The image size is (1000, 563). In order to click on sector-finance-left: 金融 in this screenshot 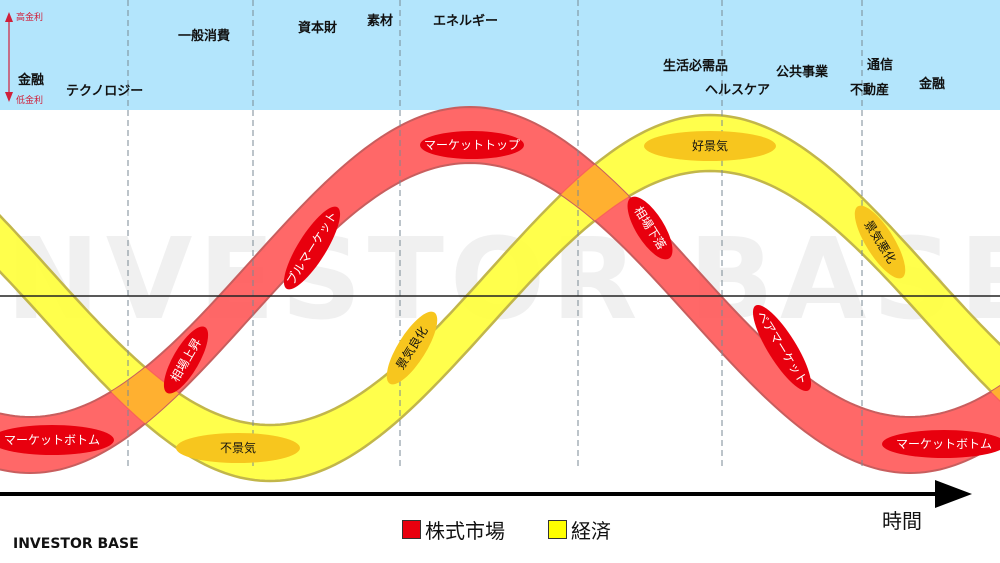, I will do `click(31, 80)`.